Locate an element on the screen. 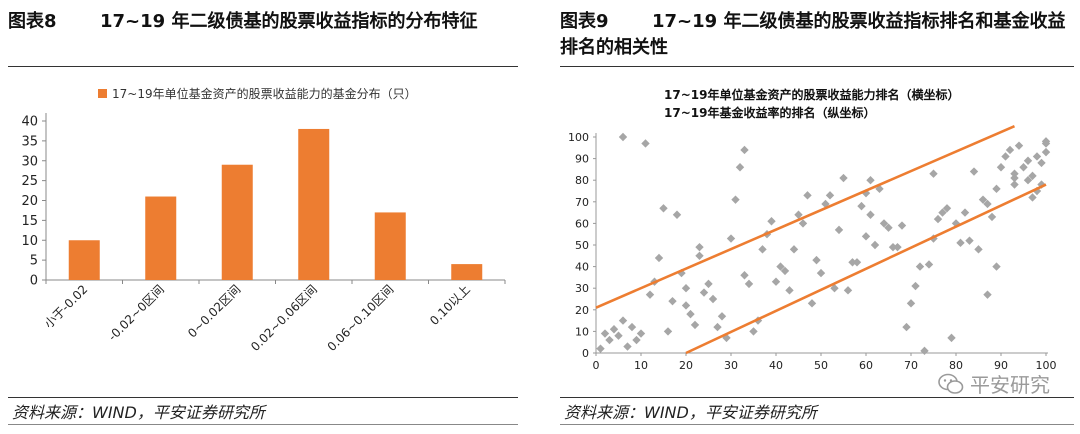  scatter-x-tick-label: 80 is located at coordinates (956, 365).